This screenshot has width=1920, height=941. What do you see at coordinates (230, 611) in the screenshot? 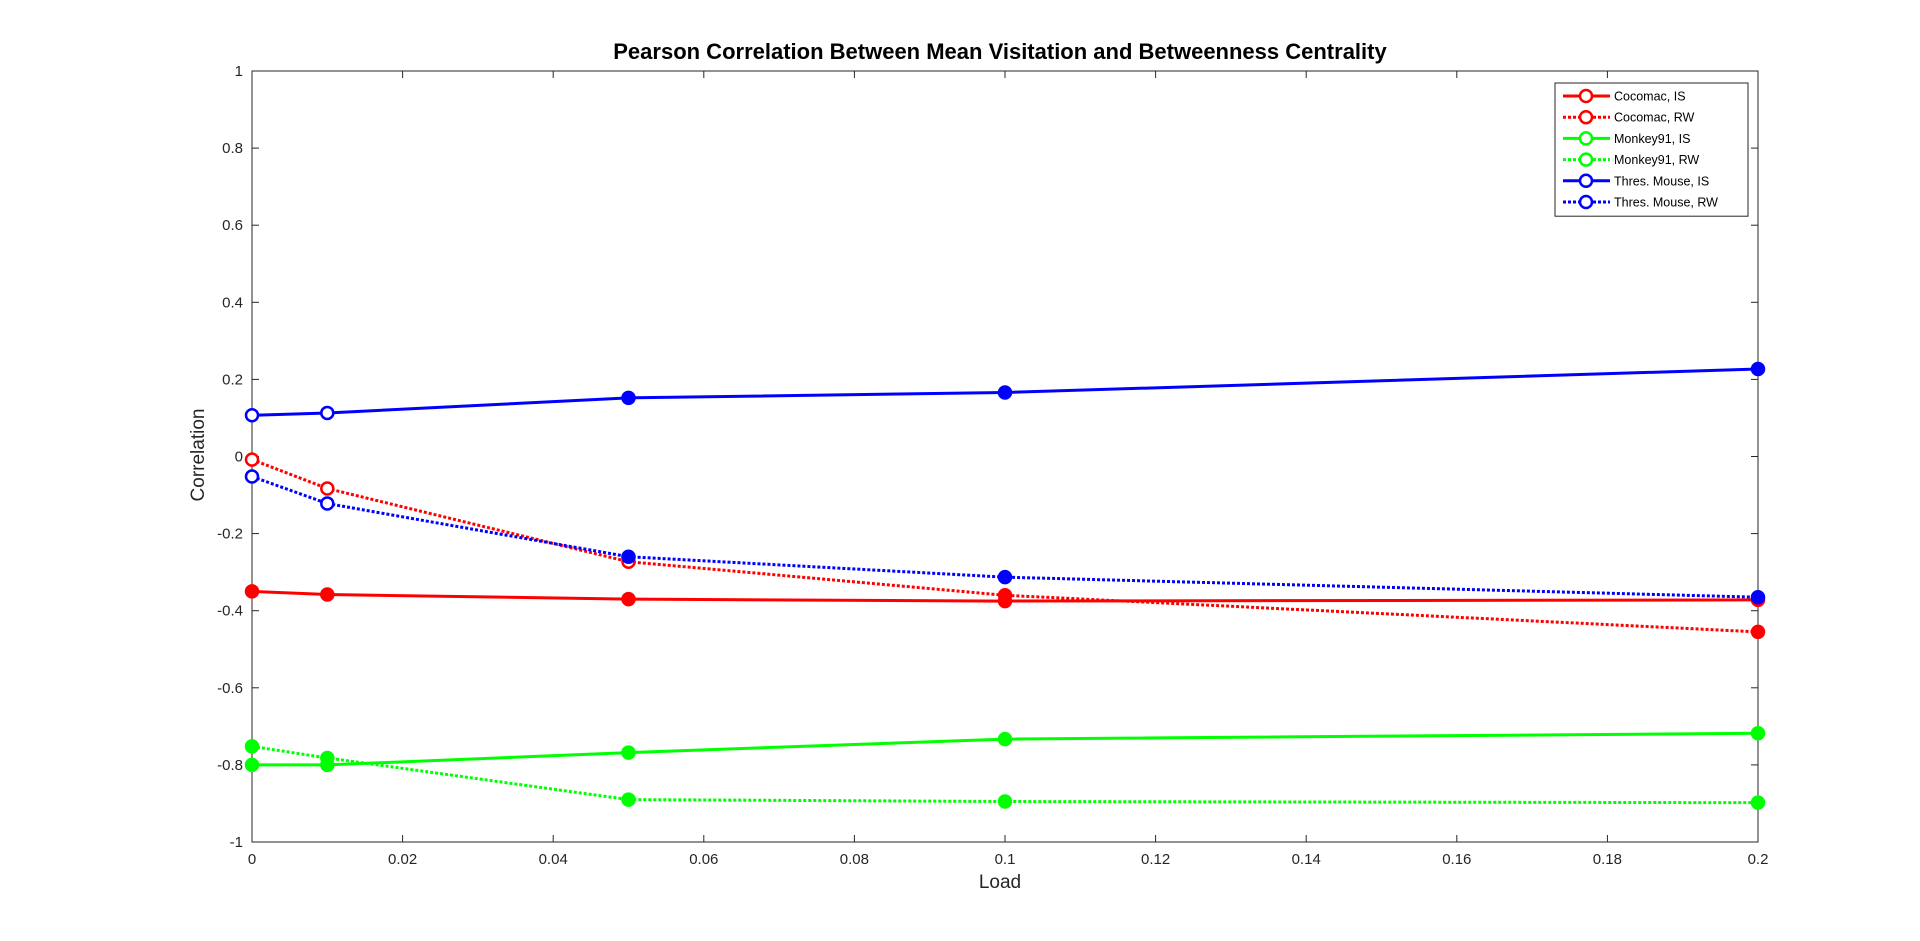
I see `y-tick-label: -0.4` at bounding box center [230, 611].